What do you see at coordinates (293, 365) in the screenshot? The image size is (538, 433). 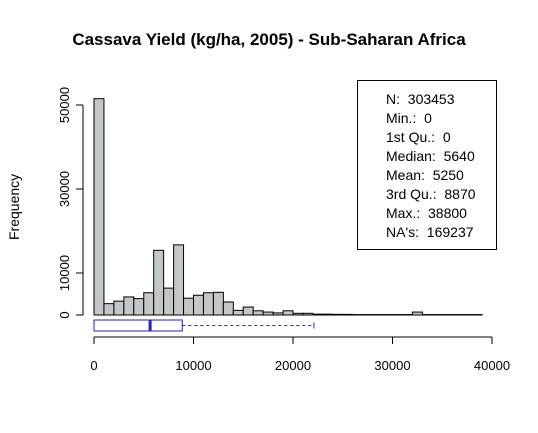 I see `x-tick-label: 20000` at bounding box center [293, 365].